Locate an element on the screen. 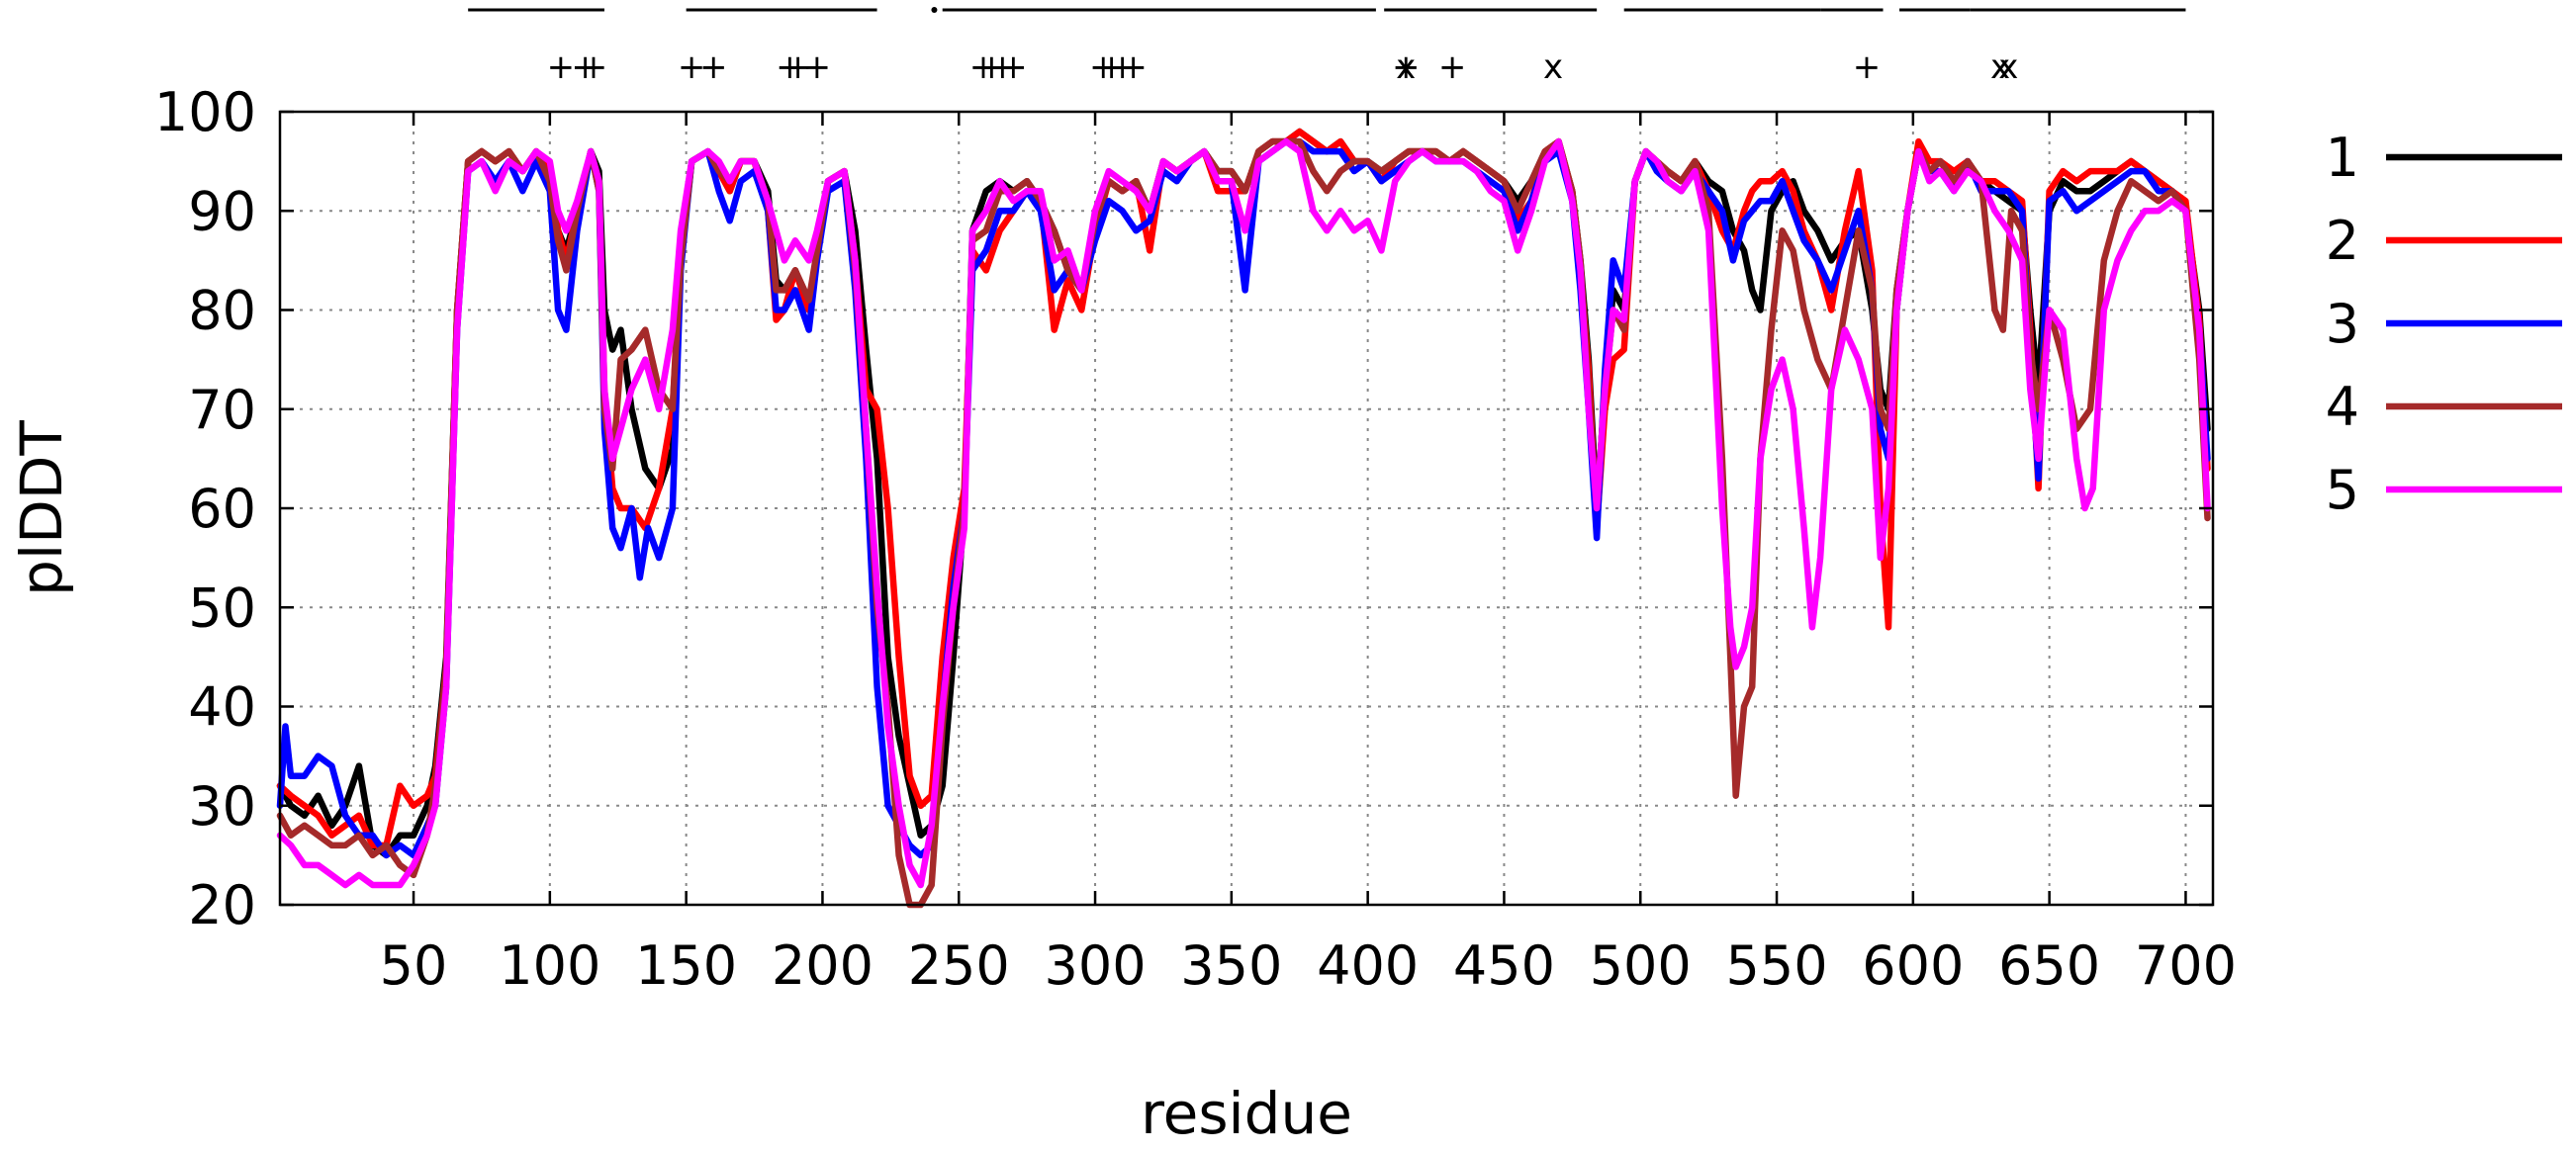  legend-label-5: 5 is located at coordinates (2343, 490).